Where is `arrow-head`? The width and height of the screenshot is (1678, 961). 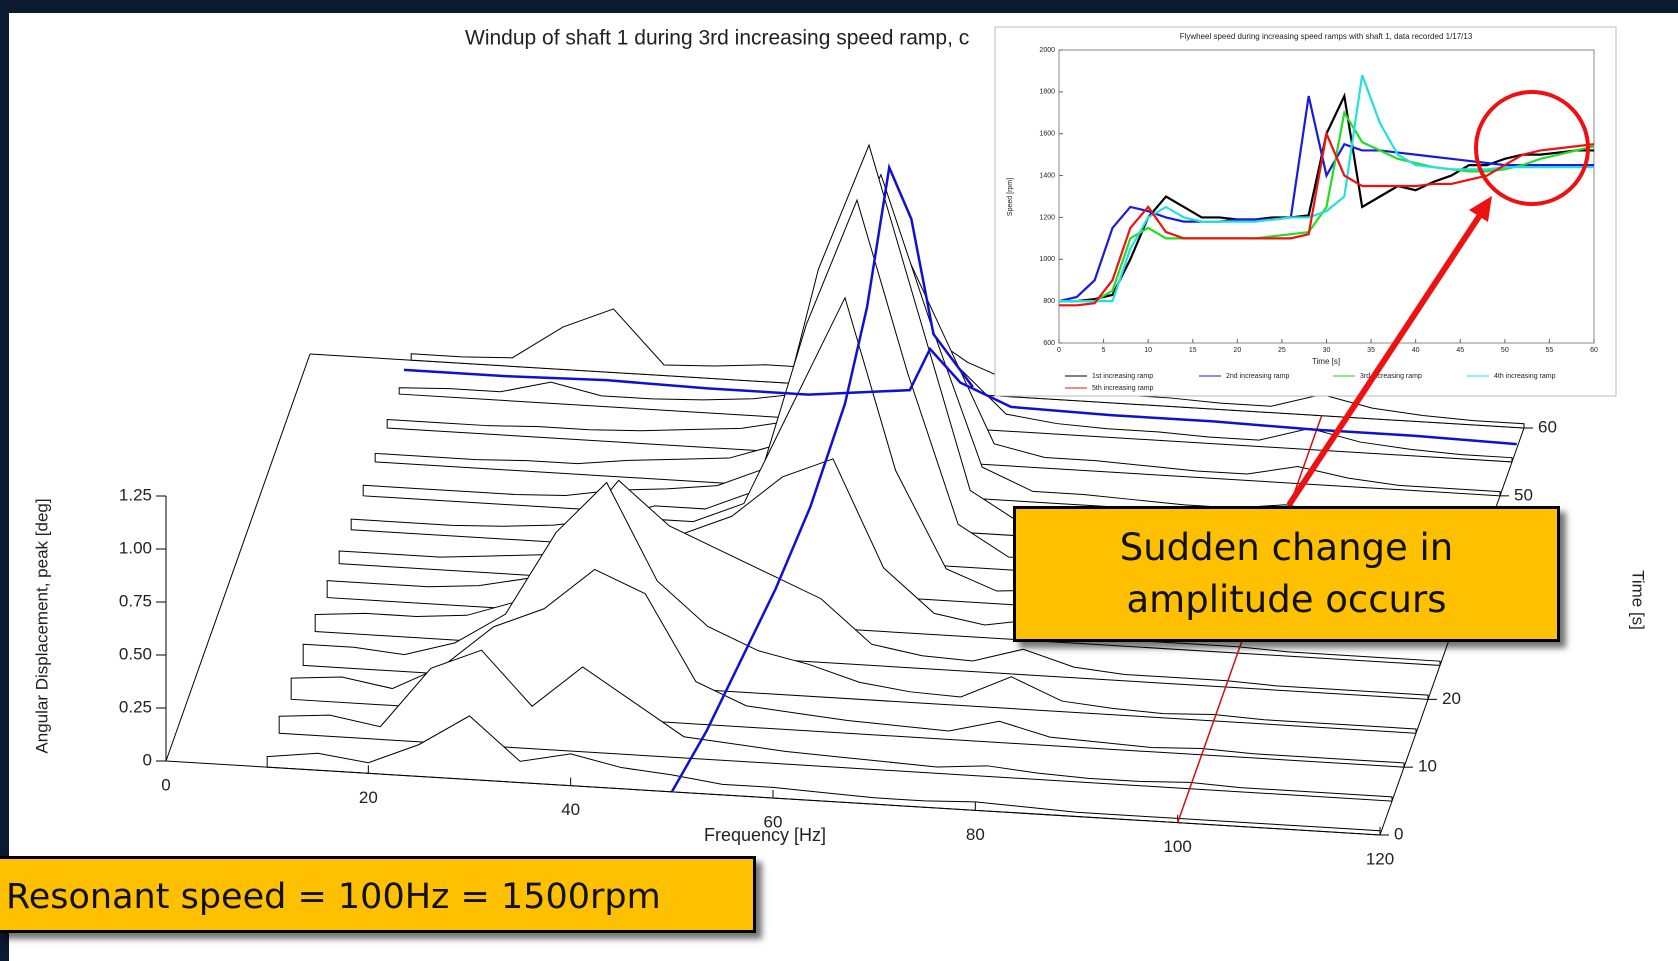
arrow-head is located at coordinates (1480, 209).